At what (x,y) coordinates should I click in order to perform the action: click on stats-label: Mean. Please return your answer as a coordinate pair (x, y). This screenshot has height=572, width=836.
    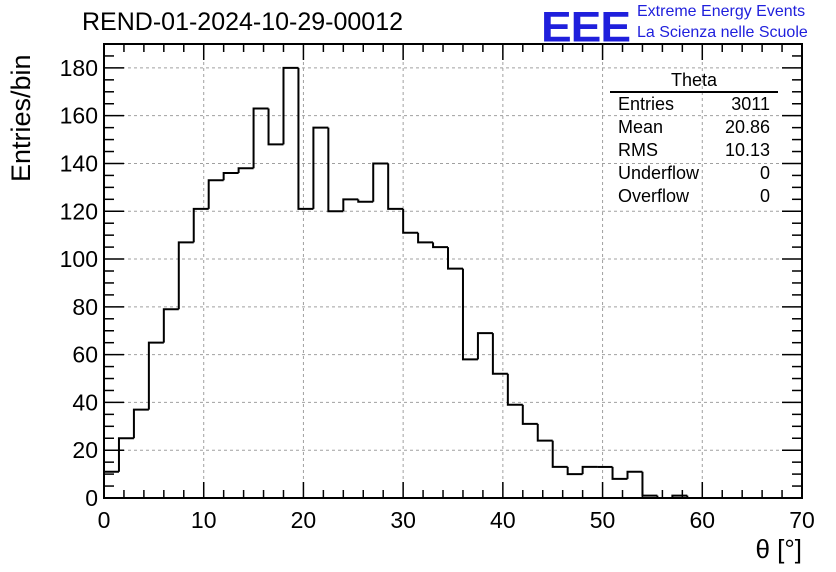
    Looking at the image, I should click on (641, 127).